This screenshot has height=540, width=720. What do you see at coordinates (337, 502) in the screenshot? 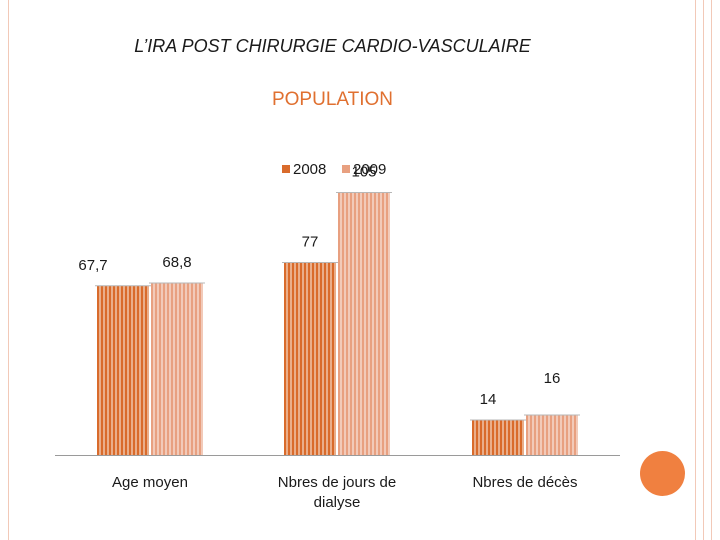
I see `x-tick-label-1-1: dialyse` at bounding box center [337, 502].